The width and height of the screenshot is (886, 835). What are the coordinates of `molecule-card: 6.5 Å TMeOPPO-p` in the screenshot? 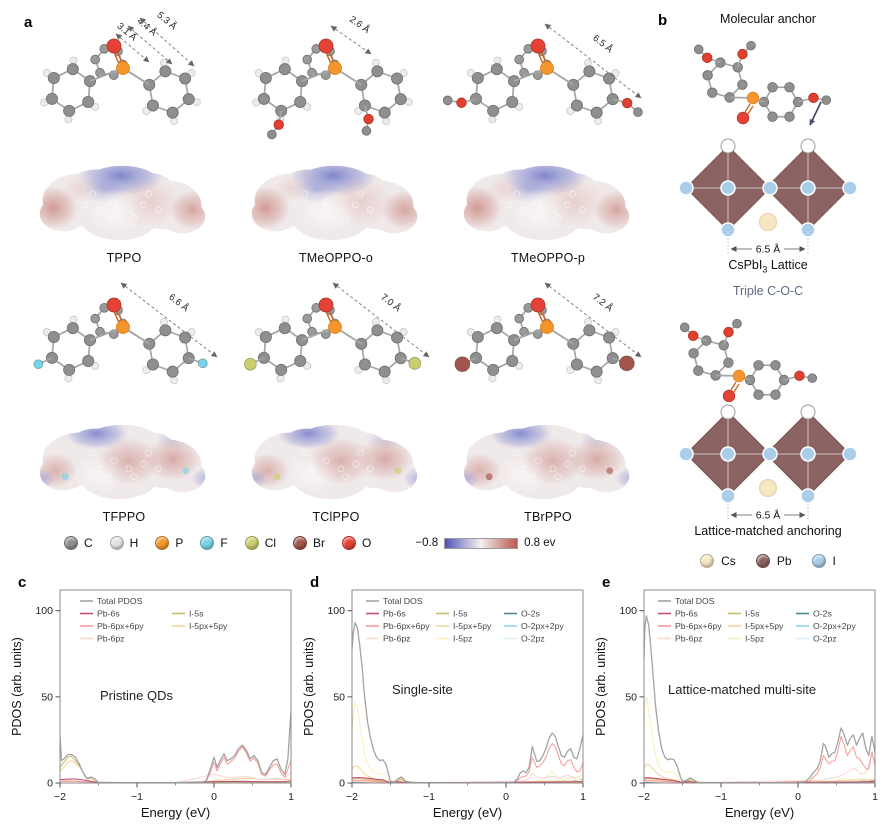 It's located at (548, 139).